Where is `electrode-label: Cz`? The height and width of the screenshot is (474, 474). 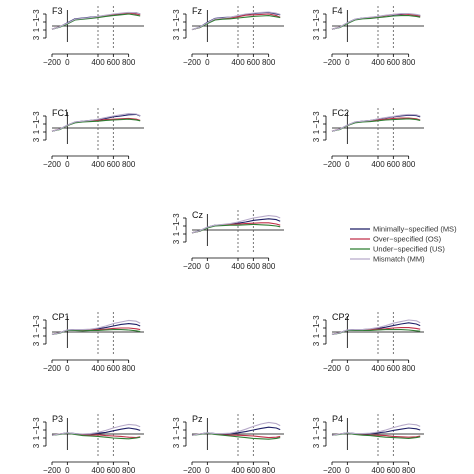
electrode-label: Cz is located at coordinates (197, 215).